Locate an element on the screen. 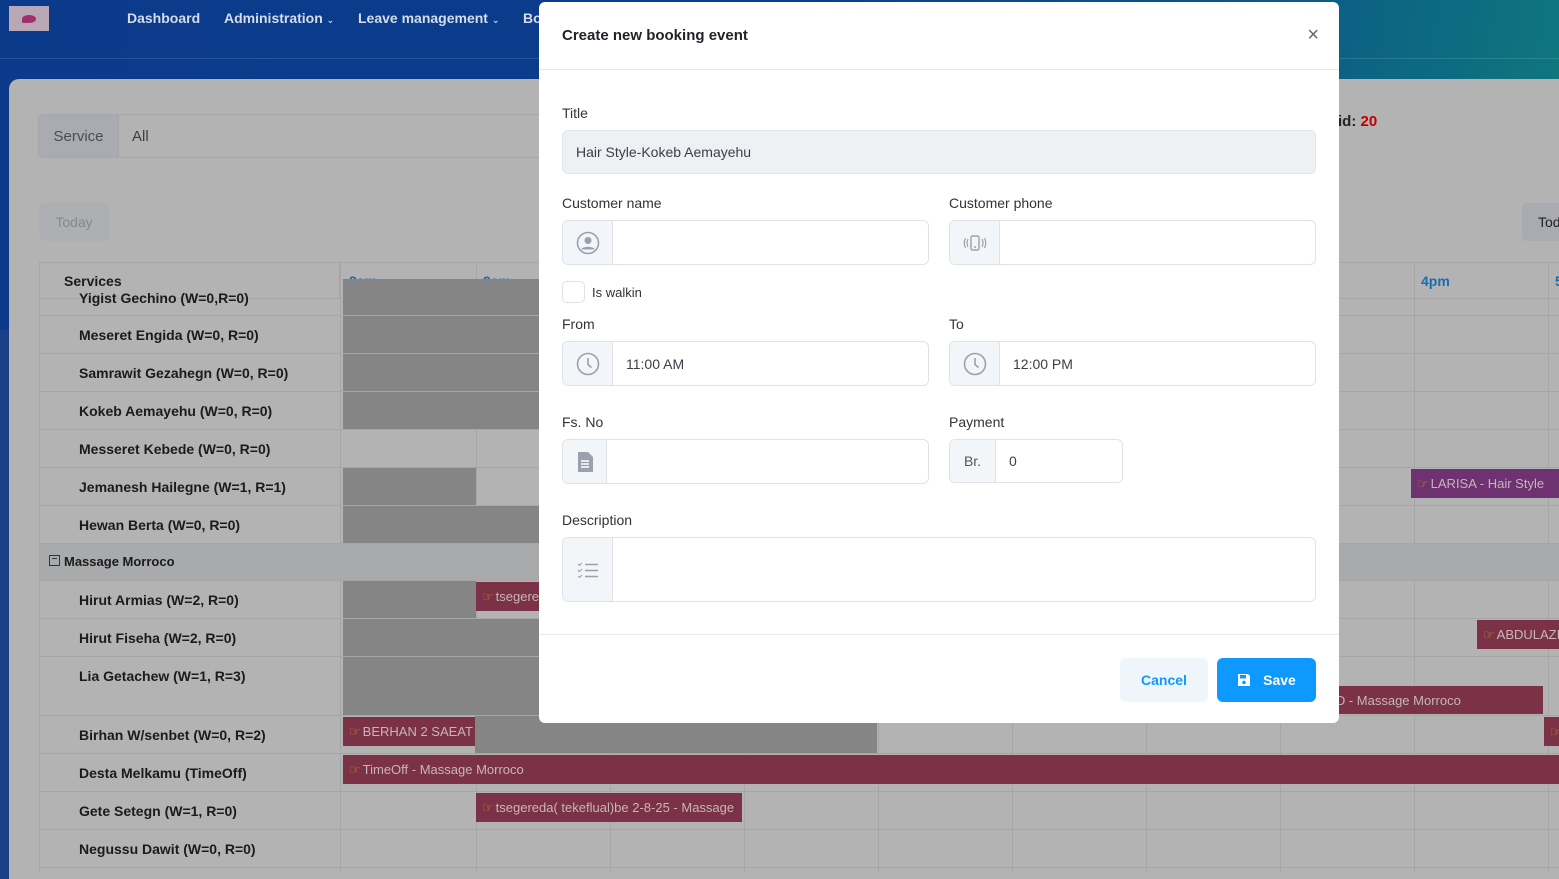  collapse-icon: − is located at coordinates (54, 560).